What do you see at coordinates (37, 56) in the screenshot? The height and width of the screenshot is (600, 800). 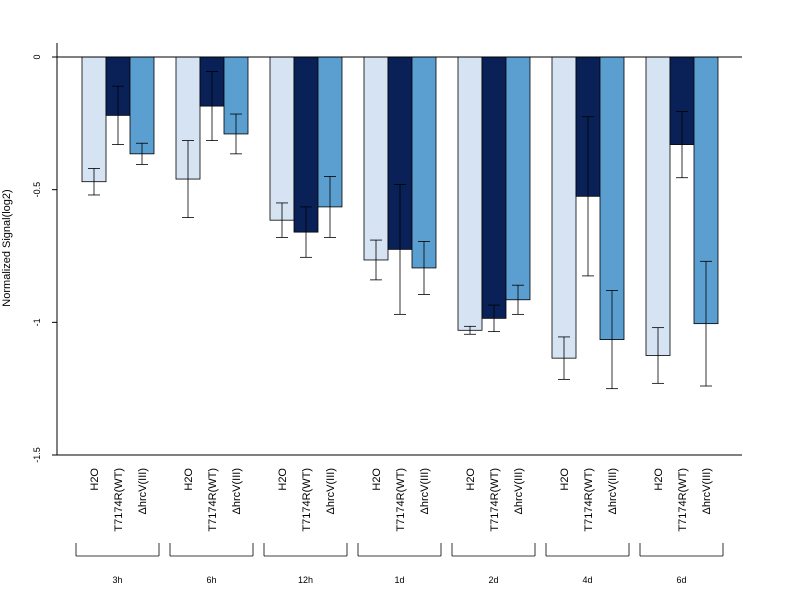 I see `y-tick-label: 0` at bounding box center [37, 56].